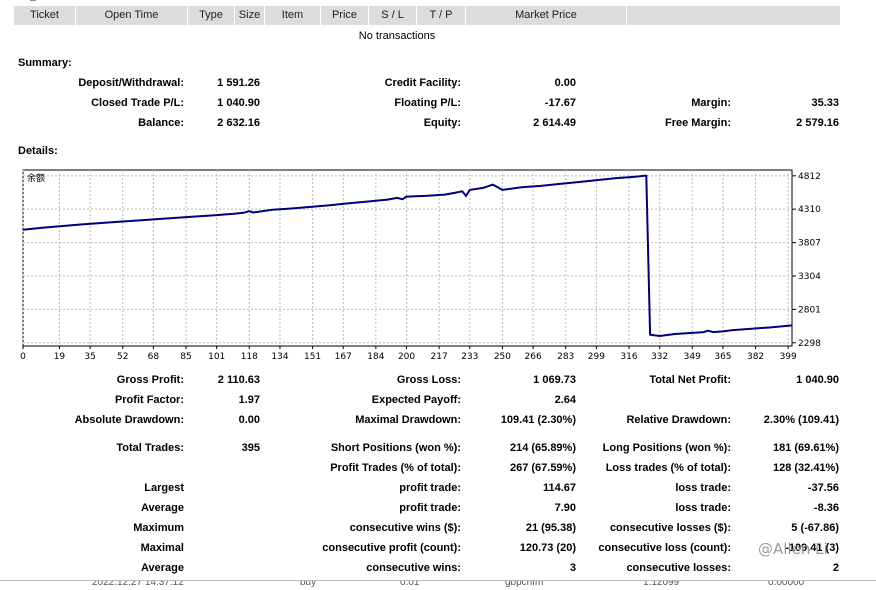 The height and width of the screenshot is (590, 876). I want to click on col-ticket: Ticket, so click(45, 15).